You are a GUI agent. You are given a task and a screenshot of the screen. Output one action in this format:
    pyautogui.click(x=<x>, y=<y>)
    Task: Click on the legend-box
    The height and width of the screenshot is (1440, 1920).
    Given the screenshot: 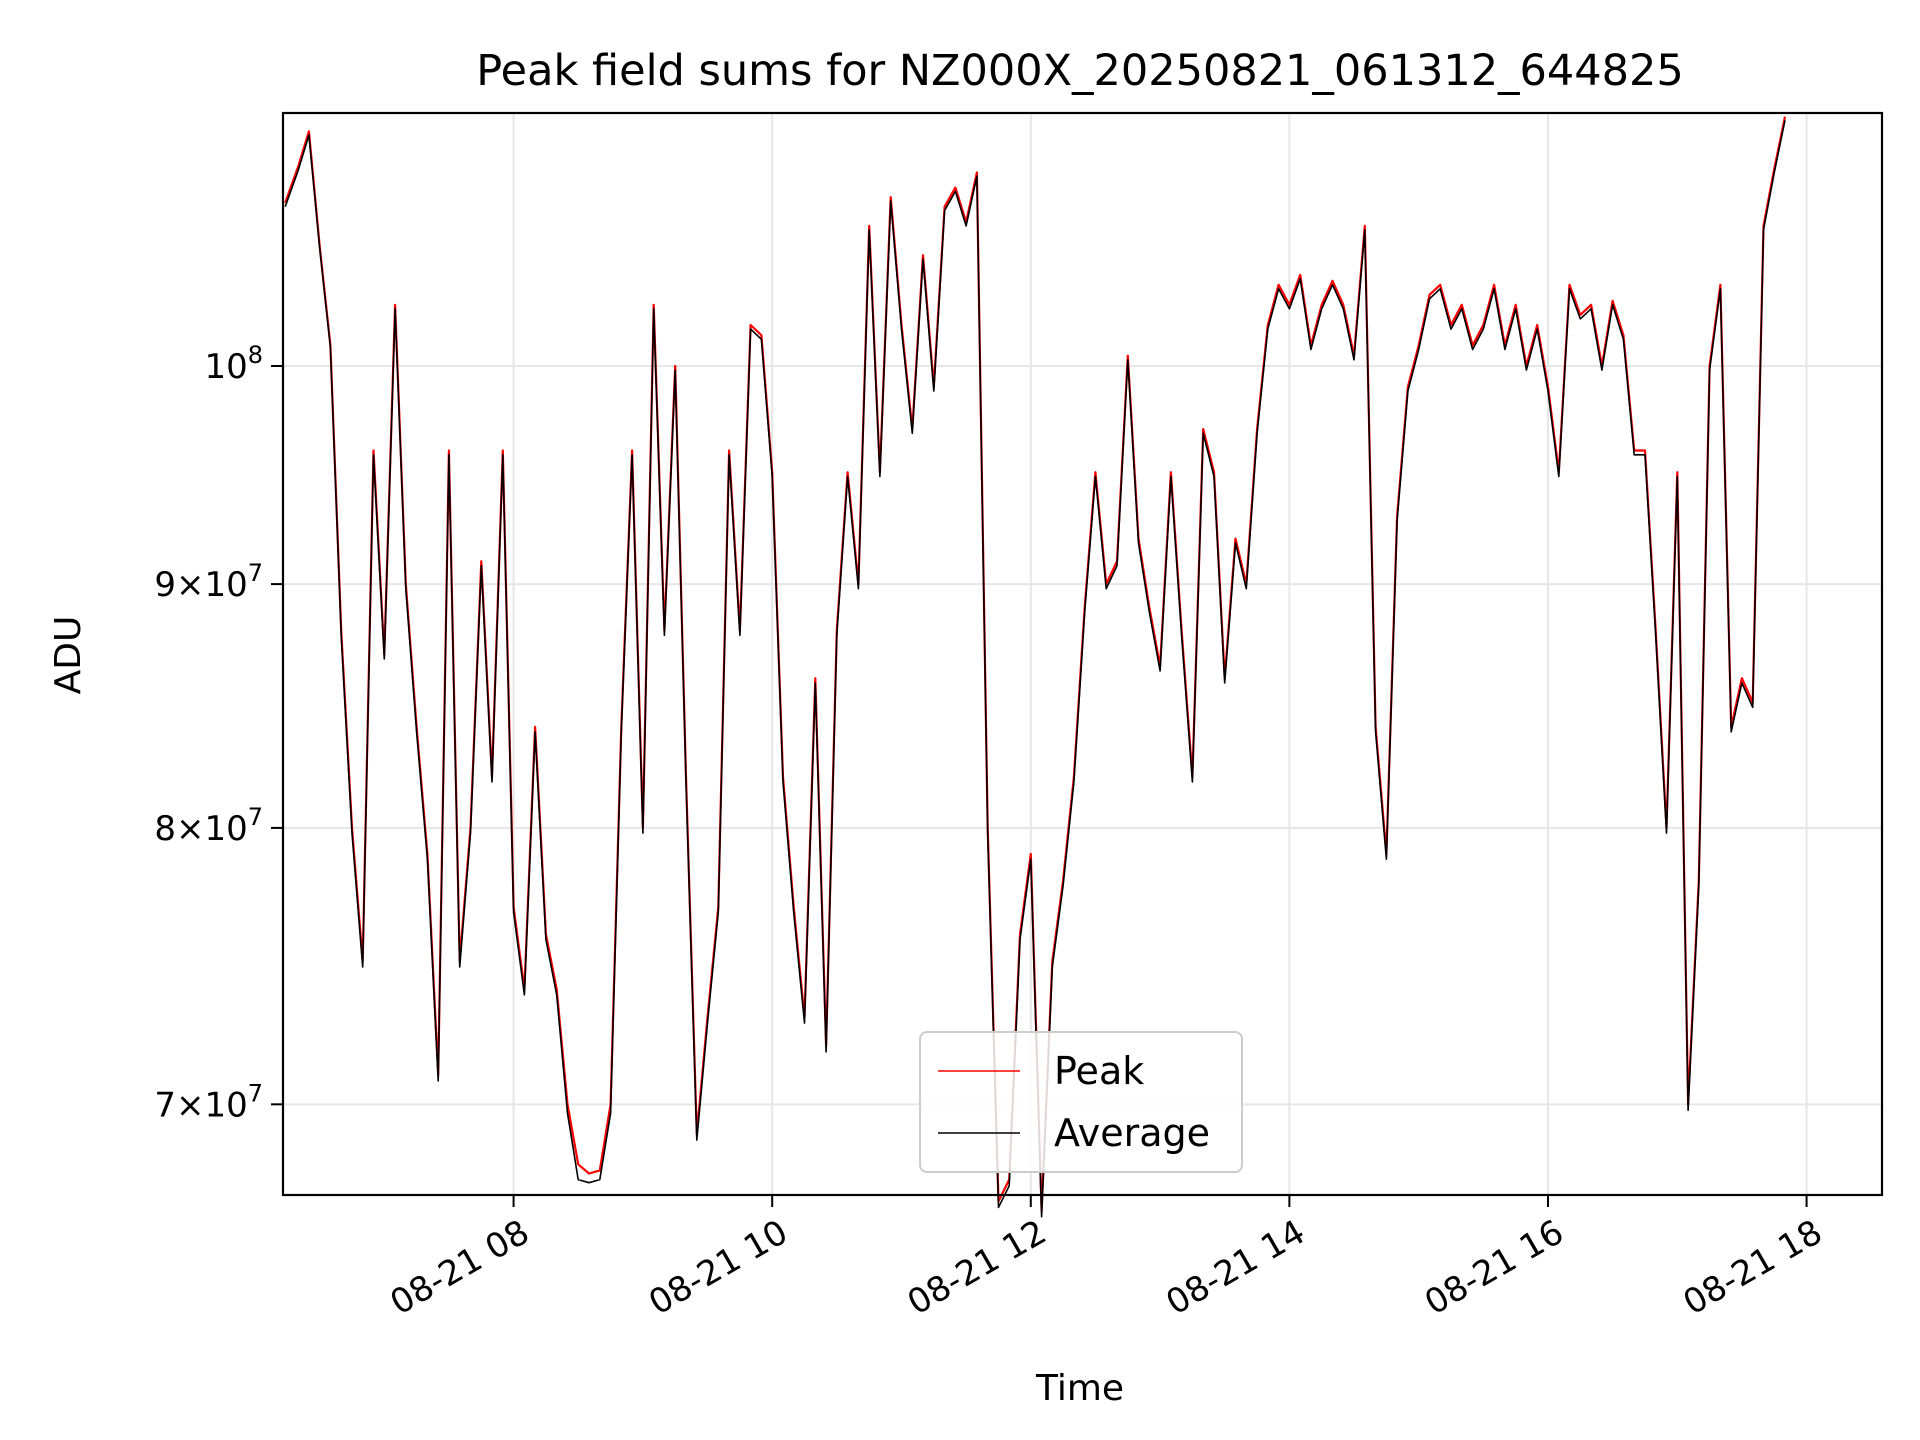 What is the action you would take?
    pyautogui.click(x=1081, y=1102)
    